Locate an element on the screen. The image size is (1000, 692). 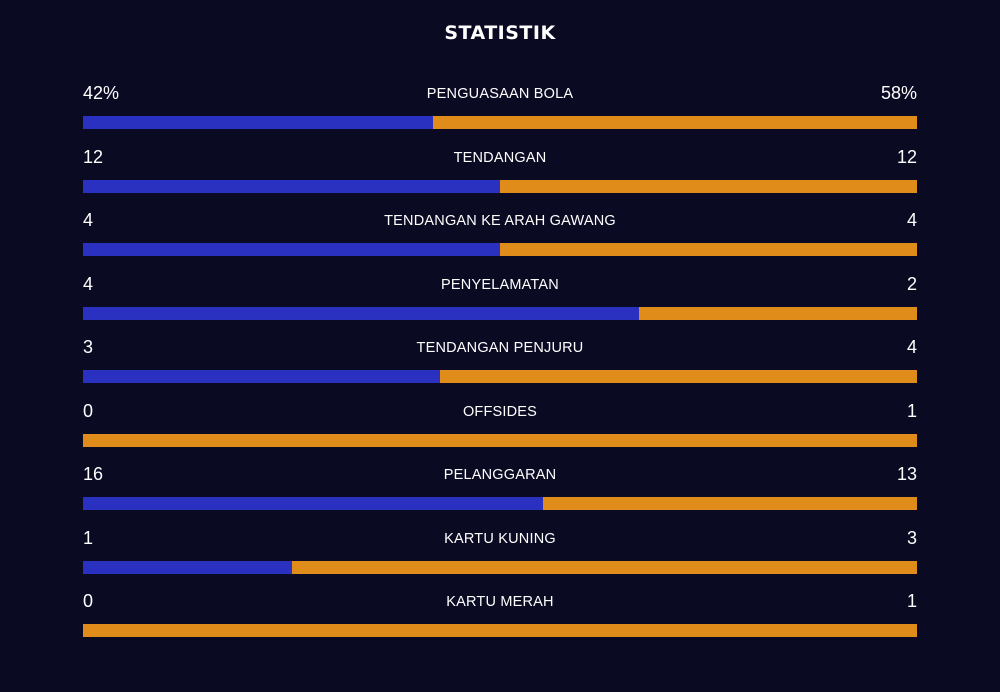
stat-row-shots-on-target: 4 TENDANGAN KE ARAH GAWANG 4 is located at coordinates (500, 236).